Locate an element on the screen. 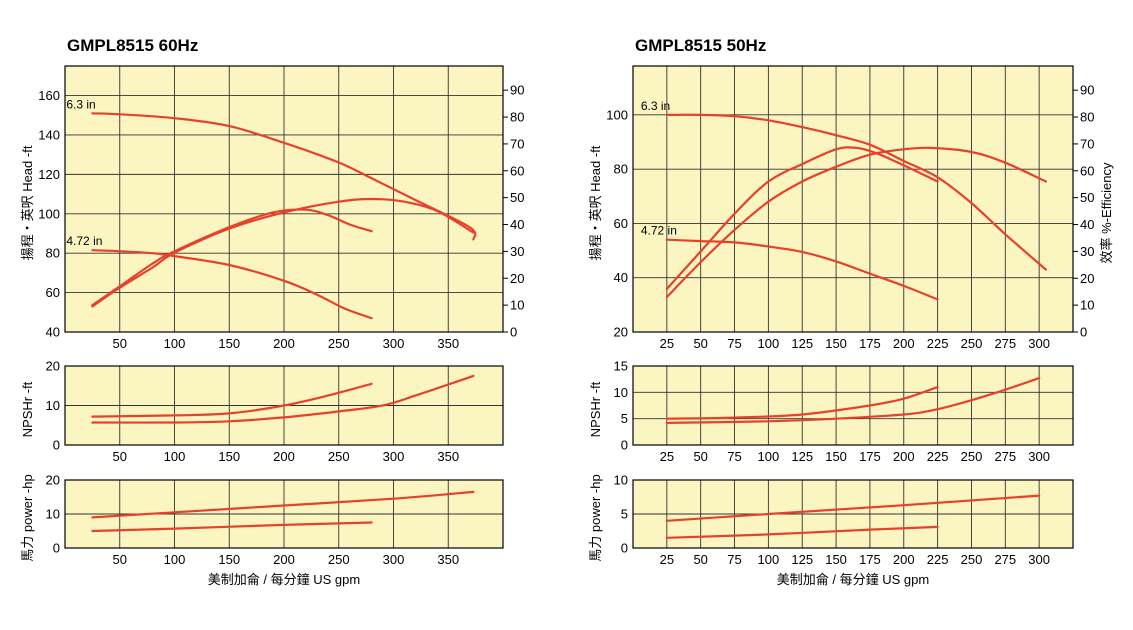 This screenshot has height=630, width=1133. y-axis-label: NPSHr -ft is located at coordinates (595, 409).